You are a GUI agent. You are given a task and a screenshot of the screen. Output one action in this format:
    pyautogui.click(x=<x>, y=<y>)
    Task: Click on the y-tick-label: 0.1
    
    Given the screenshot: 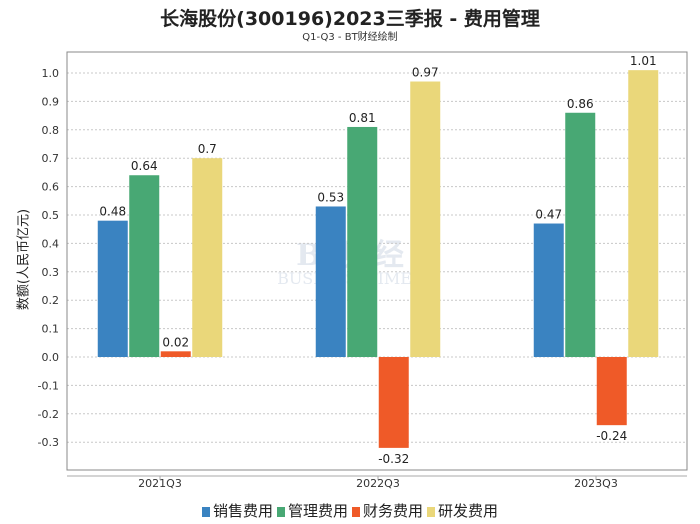 What is the action you would take?
    pyautogui.click(x=51, y=329)
    